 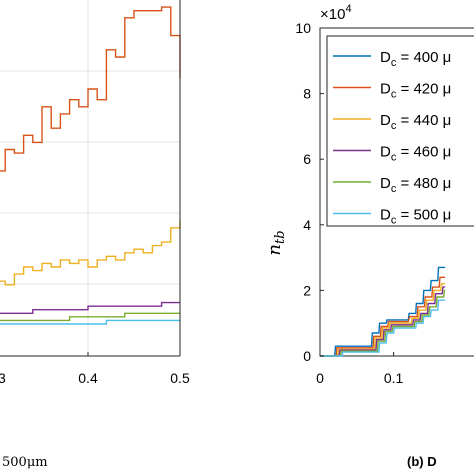 I want to click on caption-label: (b) D, so click(x=422, y=461).